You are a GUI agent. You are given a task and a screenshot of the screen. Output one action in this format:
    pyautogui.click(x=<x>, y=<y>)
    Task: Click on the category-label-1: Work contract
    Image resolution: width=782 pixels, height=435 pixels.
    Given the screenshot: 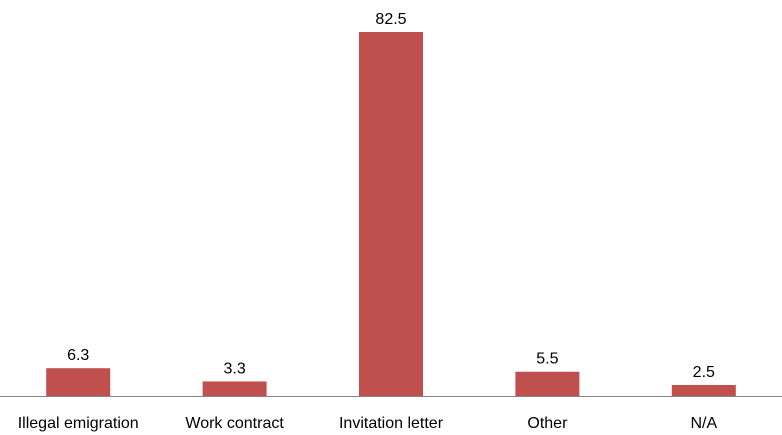 What is the action you would take?
    pyautogui.click(x=234, y=423)
    